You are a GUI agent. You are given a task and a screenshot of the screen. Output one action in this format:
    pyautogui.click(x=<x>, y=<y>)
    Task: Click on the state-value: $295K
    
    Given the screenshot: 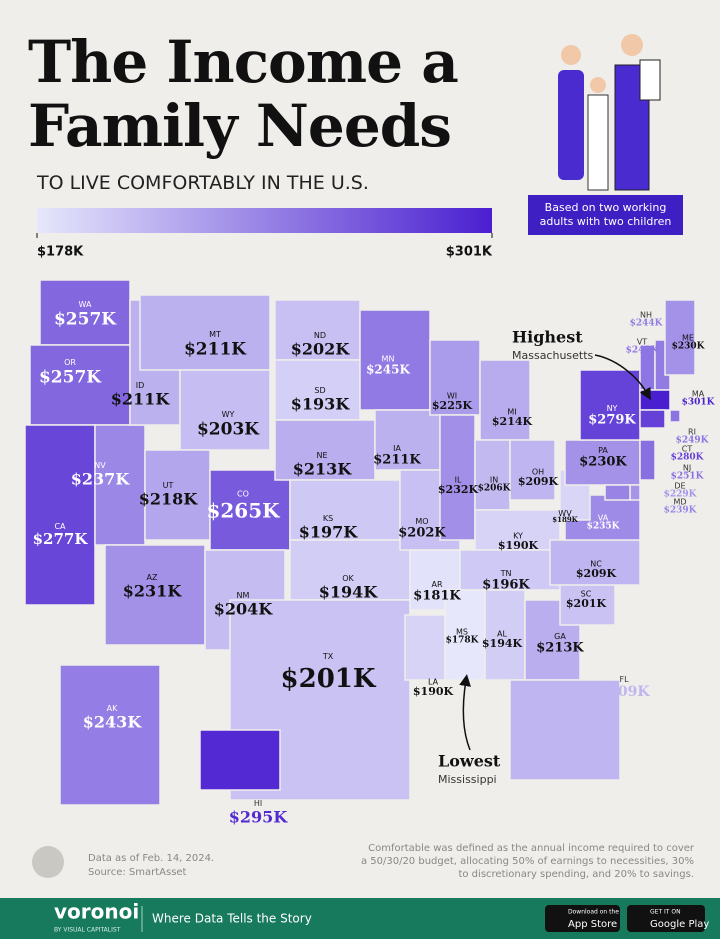 What is the action you would take?
    pyautogui.click(x=259, y=817)
    